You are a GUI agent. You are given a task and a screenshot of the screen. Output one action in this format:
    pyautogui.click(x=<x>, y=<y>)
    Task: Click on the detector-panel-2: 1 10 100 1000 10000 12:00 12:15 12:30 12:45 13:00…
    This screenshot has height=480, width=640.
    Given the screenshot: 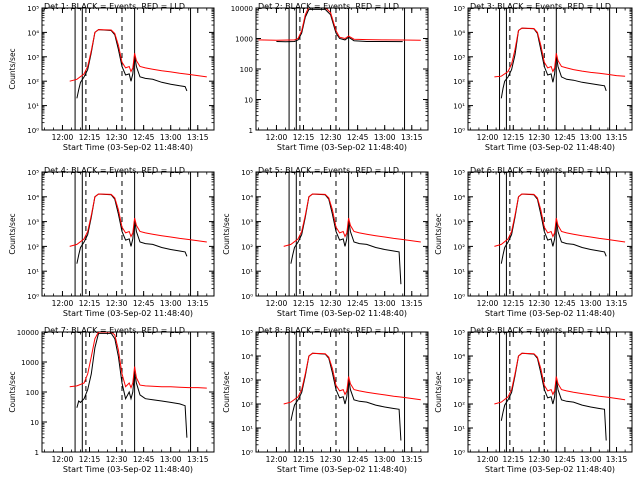 What is the action you would take?
    pyautogui.click(x=330, y=77)
    